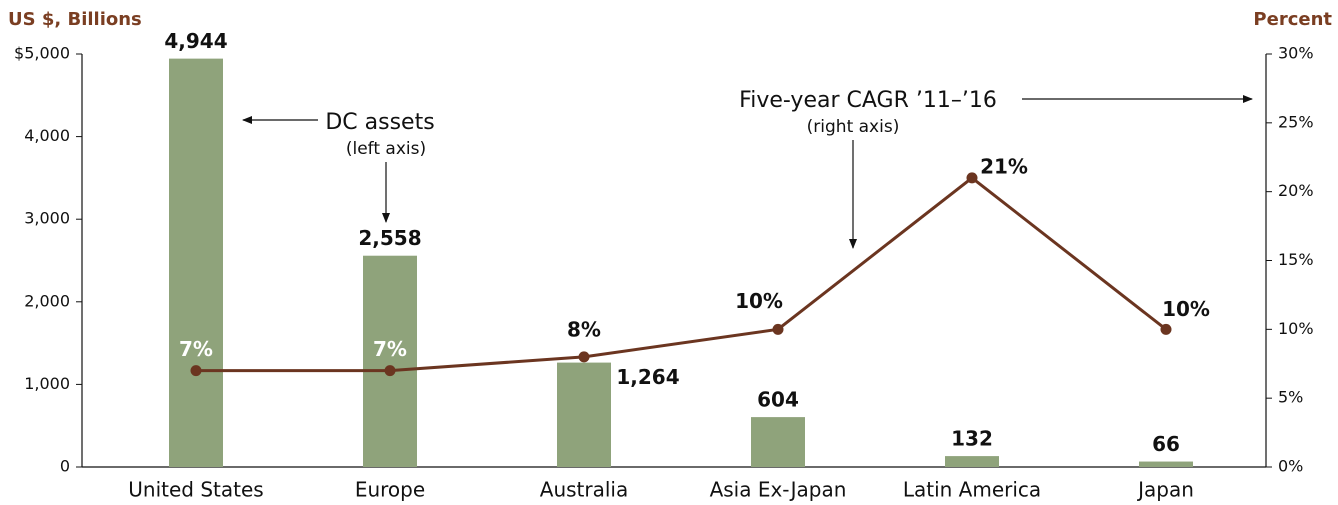  Describe the element at coordinates (1296, 53) in the screenshot. I see `y2-tick-label: 30%` at that location.